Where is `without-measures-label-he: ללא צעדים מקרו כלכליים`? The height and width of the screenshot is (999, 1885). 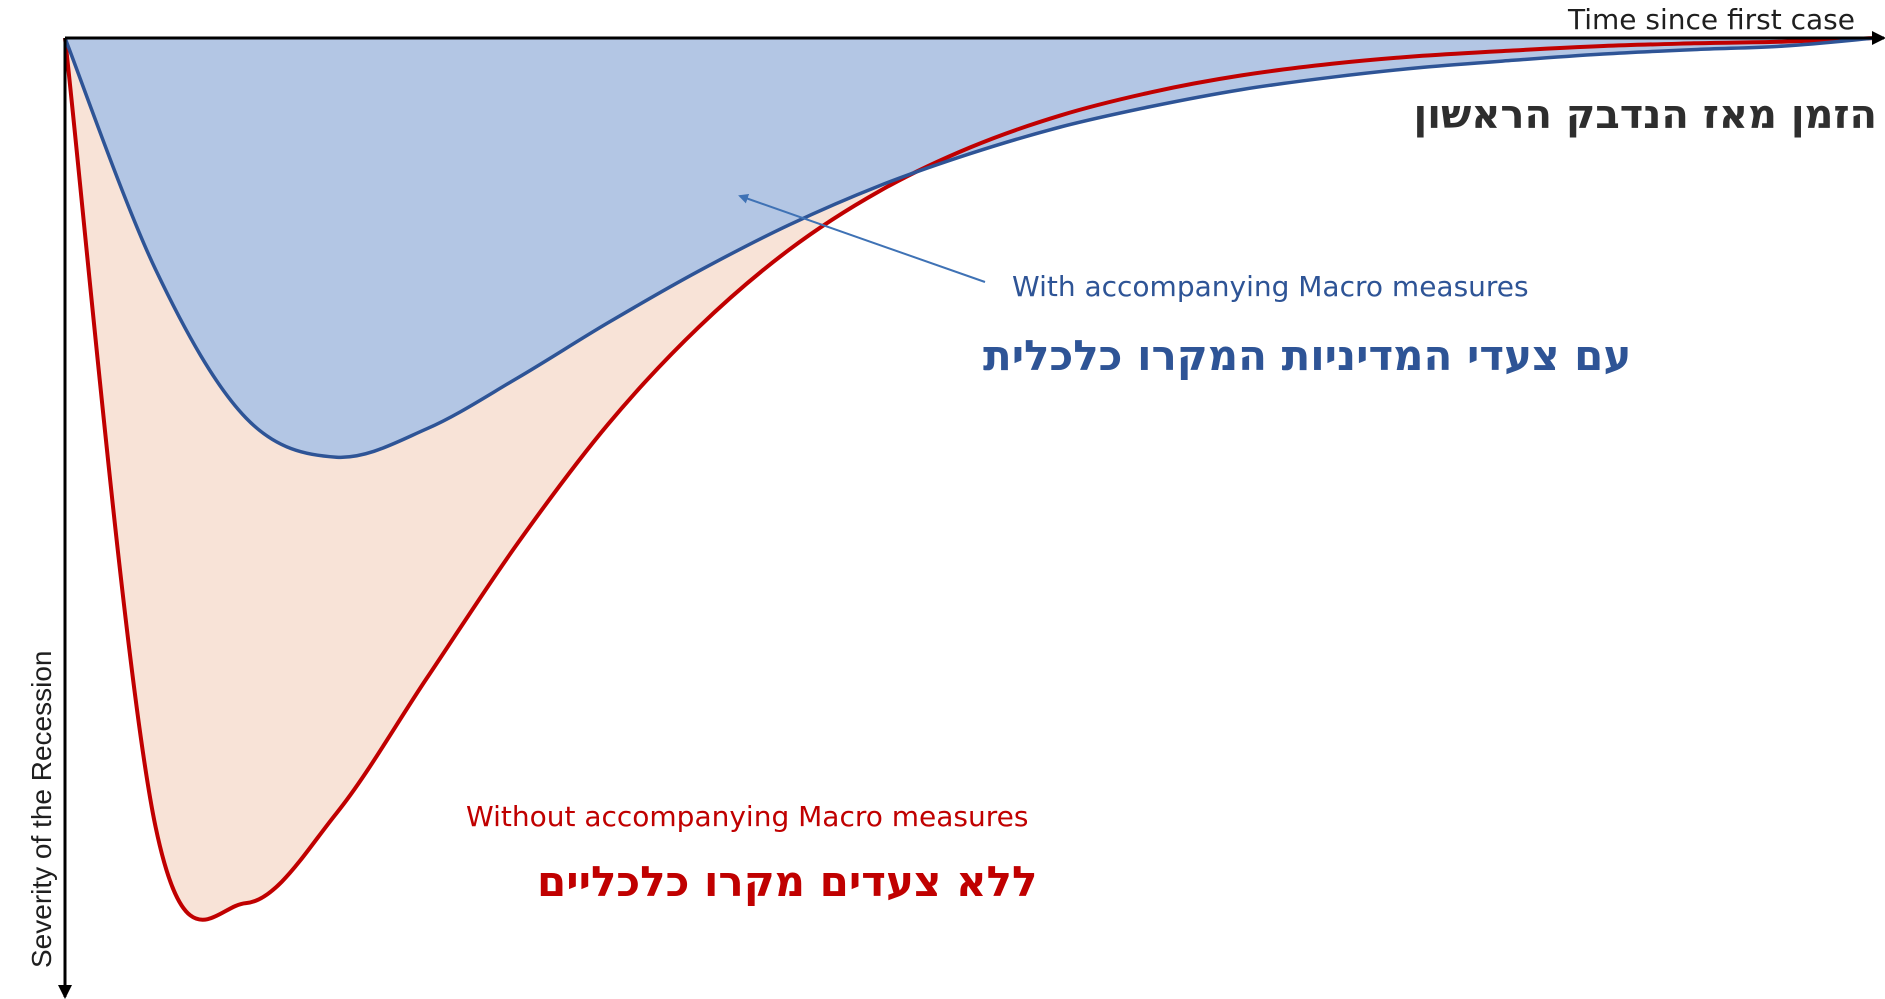 without-measures-label-he: ללא צעדים מקרו כלכליים is located at coordinates (787, 881).